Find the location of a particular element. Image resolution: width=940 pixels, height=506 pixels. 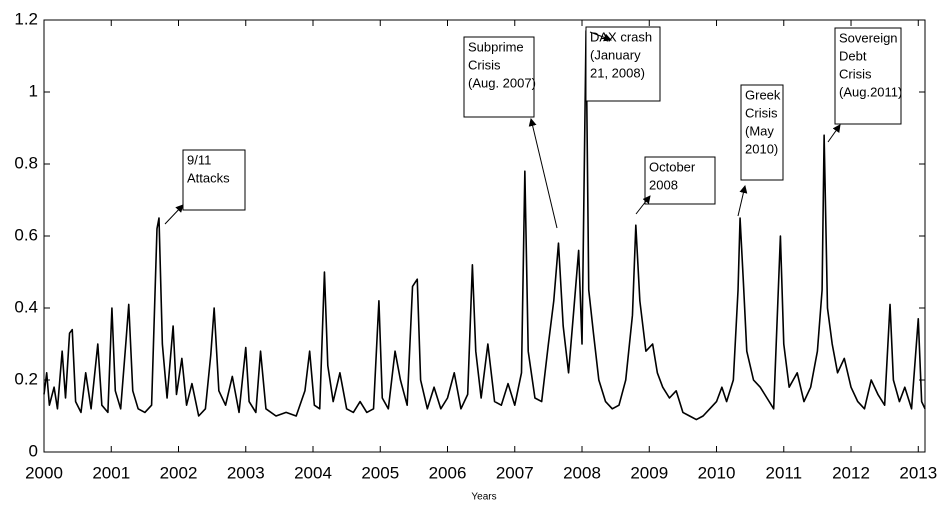

x-tick-label: 2007 is located at coordinates (515, 472).